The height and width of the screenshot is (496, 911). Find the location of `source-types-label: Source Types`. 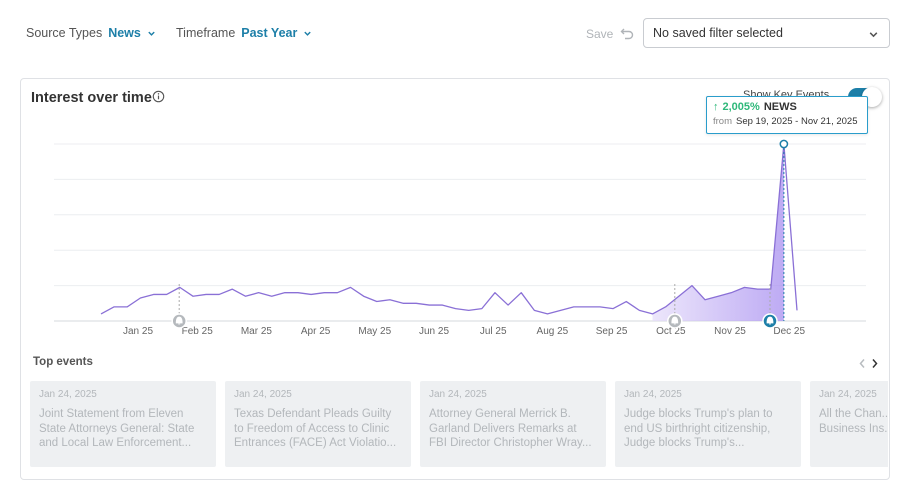

source-types-label: Source Types is located at coordinates (64, 33).